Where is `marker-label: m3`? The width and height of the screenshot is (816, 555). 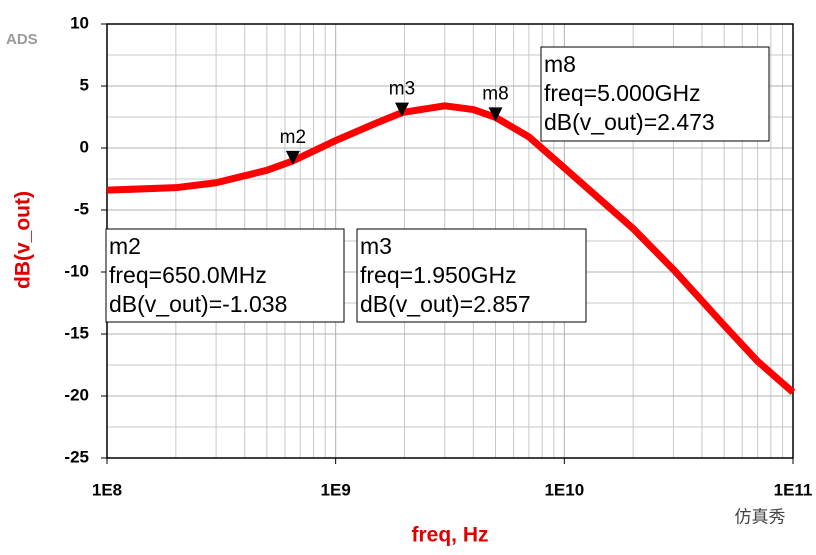
marker-label: m3 is located at coordinates (402, 89).